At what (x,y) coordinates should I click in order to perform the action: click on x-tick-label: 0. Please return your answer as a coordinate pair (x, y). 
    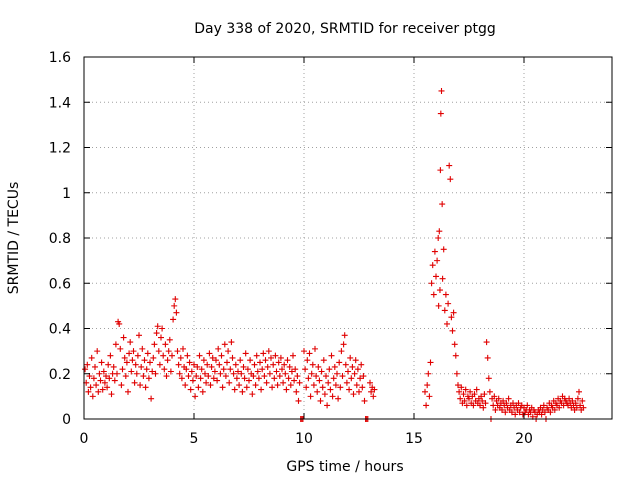
    Looking at the image, I should click on (84, 439).